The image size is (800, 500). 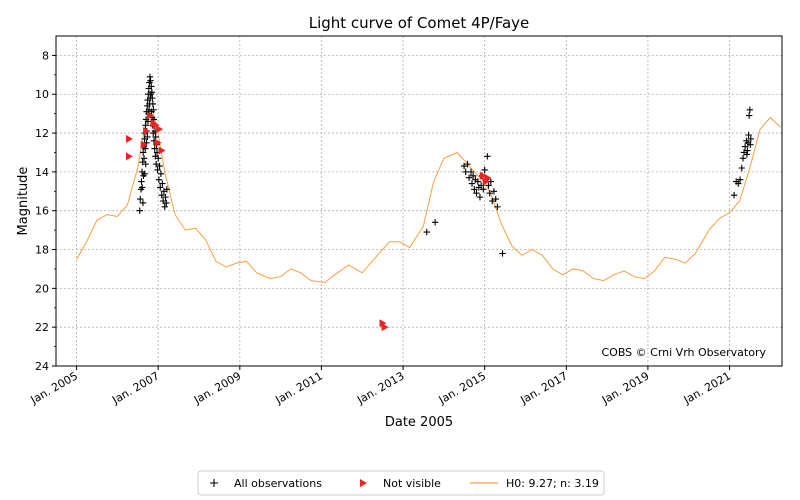 I want to click on chart-title: Light curve of Comet 4P/Faye, so click(x=419, y=23).